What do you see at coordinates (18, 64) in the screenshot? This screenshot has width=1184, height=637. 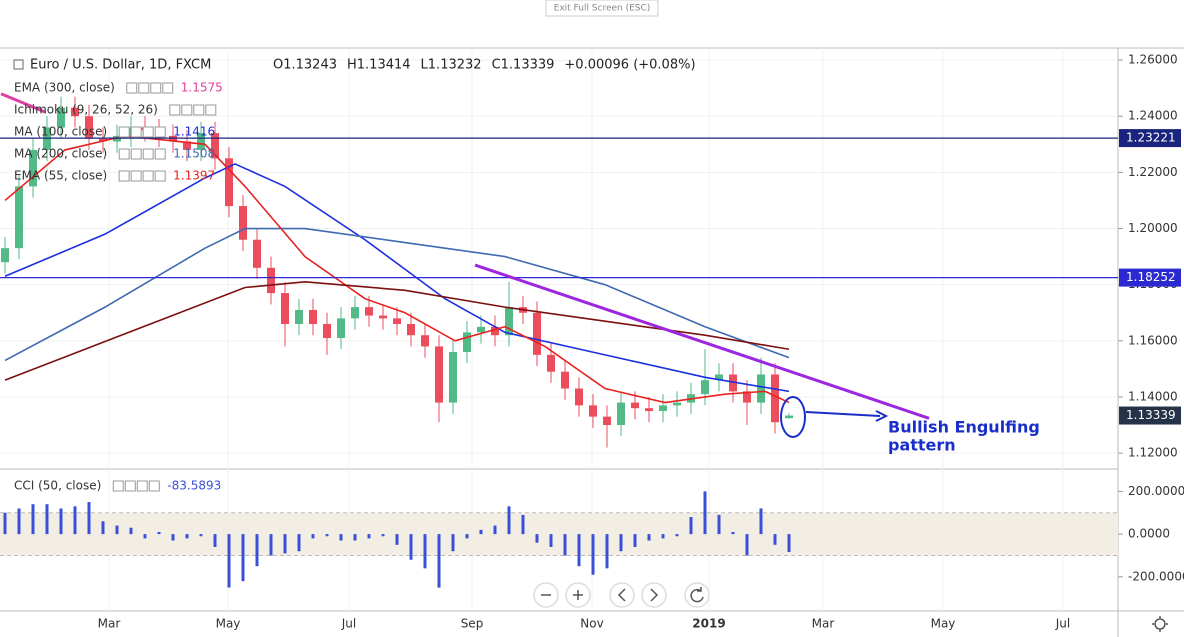 I see `collapse-button` at bounding box center [18, 64].